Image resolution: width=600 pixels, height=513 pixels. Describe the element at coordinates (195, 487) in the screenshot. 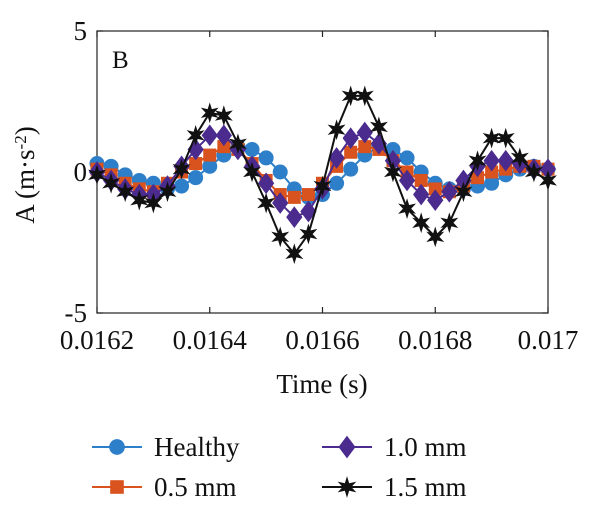

I see `legend-label: 0.5 mm` at that location.